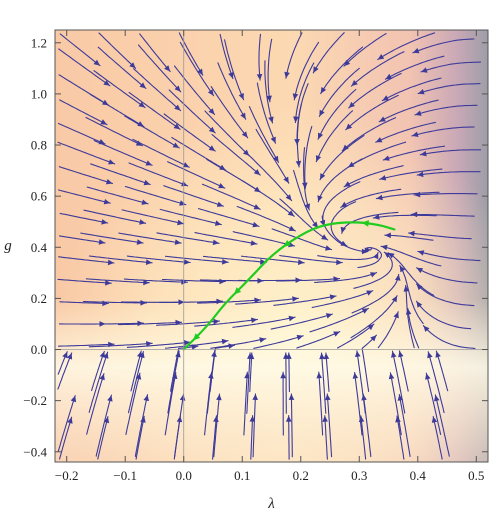 This screenshot has width=500, height=516. Describe the element at coordinates (359, 475) in the screenshot. I see `x-tick-label-5: 0.3` at that location.